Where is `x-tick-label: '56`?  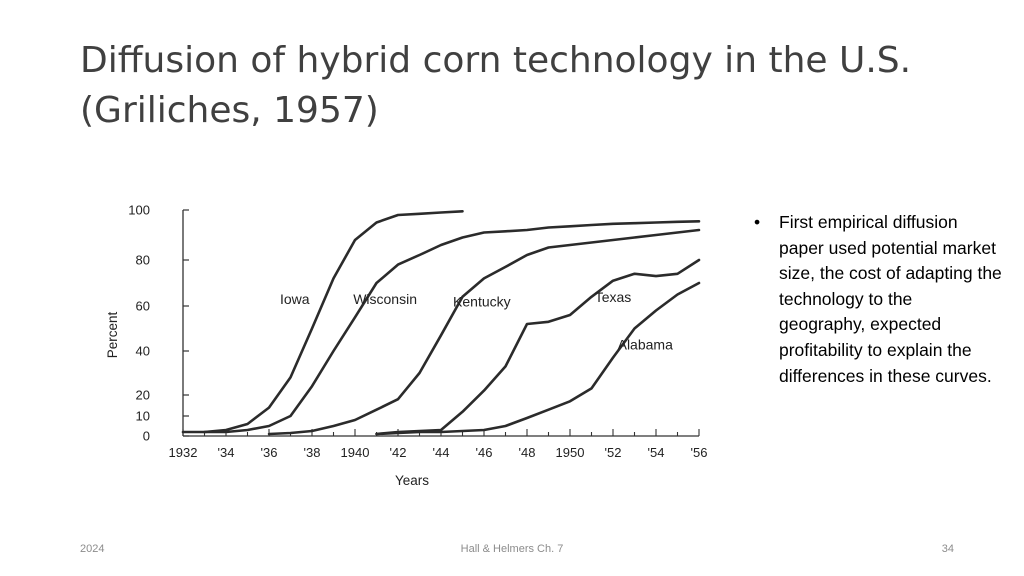
x-tick-label: '56 is located at coordinates (699, 452).